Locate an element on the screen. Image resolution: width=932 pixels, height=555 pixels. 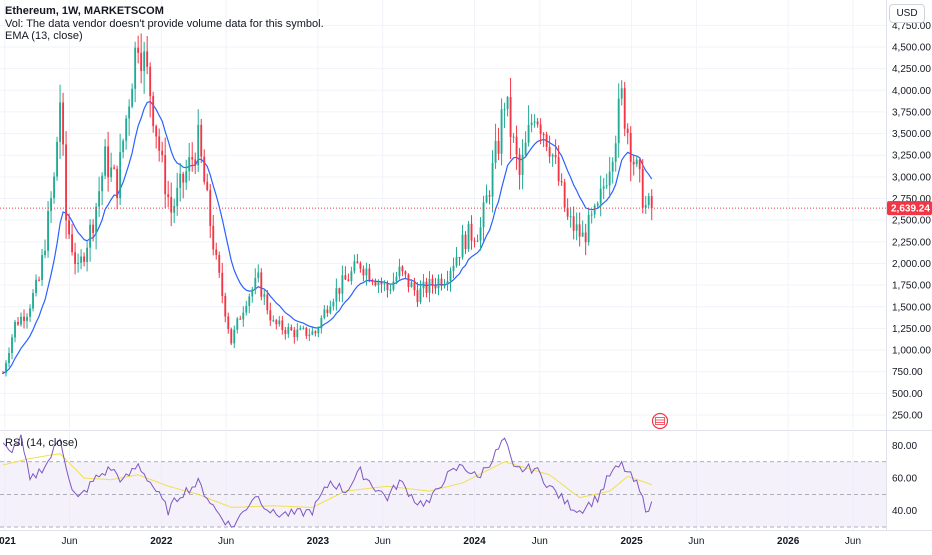
symbol-title: Ethereum, 1W, MARKETSCOM is located at coordinates (84, 11).